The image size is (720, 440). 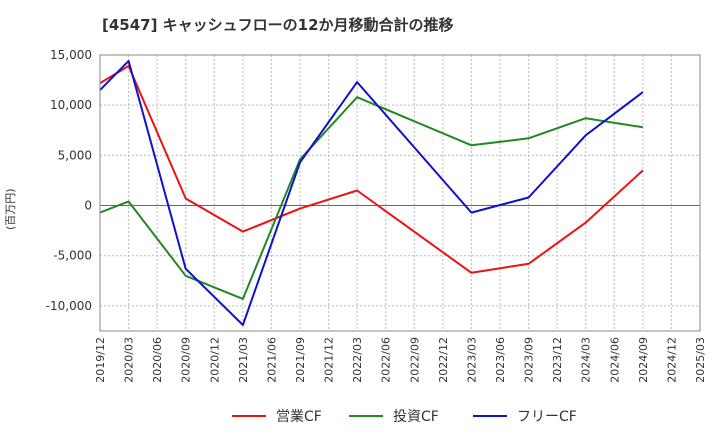 What do you see at coordinates (700, 360) in the screenshot?
I see `x-tick-label: 2025/03` at bounding box center [700, 360].